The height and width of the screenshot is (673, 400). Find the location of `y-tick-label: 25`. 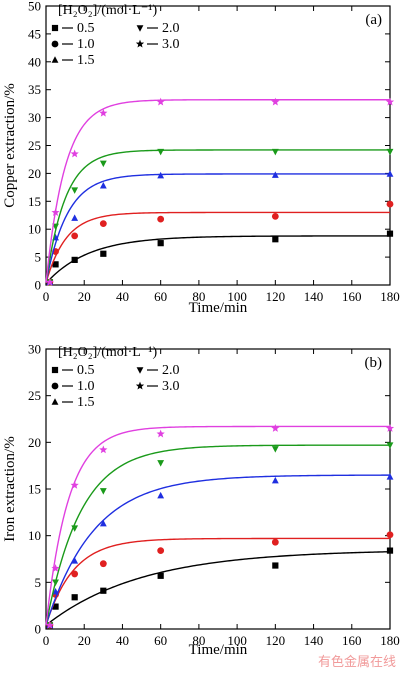

y-tick-label: 25 is located at coordinates (34, 145).